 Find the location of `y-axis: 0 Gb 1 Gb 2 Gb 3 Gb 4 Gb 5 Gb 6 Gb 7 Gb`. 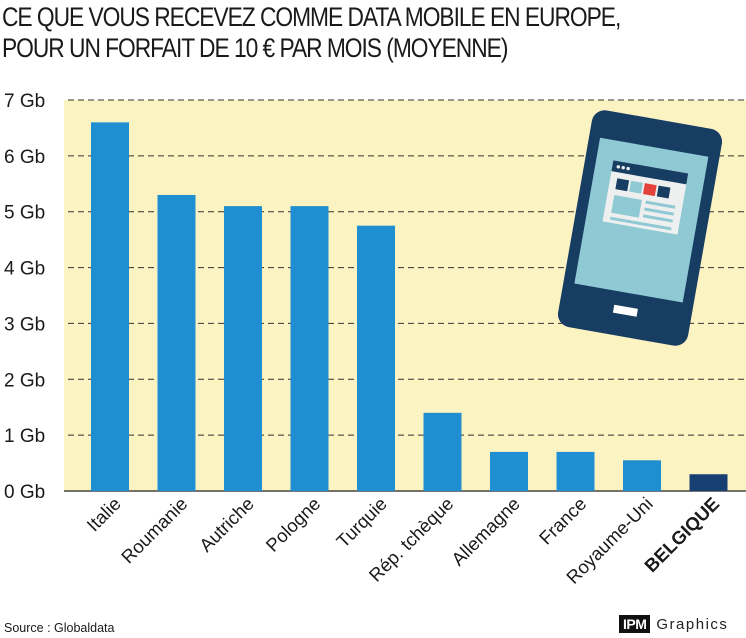

y-axis: 0 Gb 1 Gb 2 Gb 3 Gb 4 Gb 5 Gb 6 Gb 7 Gb is located at coordinates (24, 297).